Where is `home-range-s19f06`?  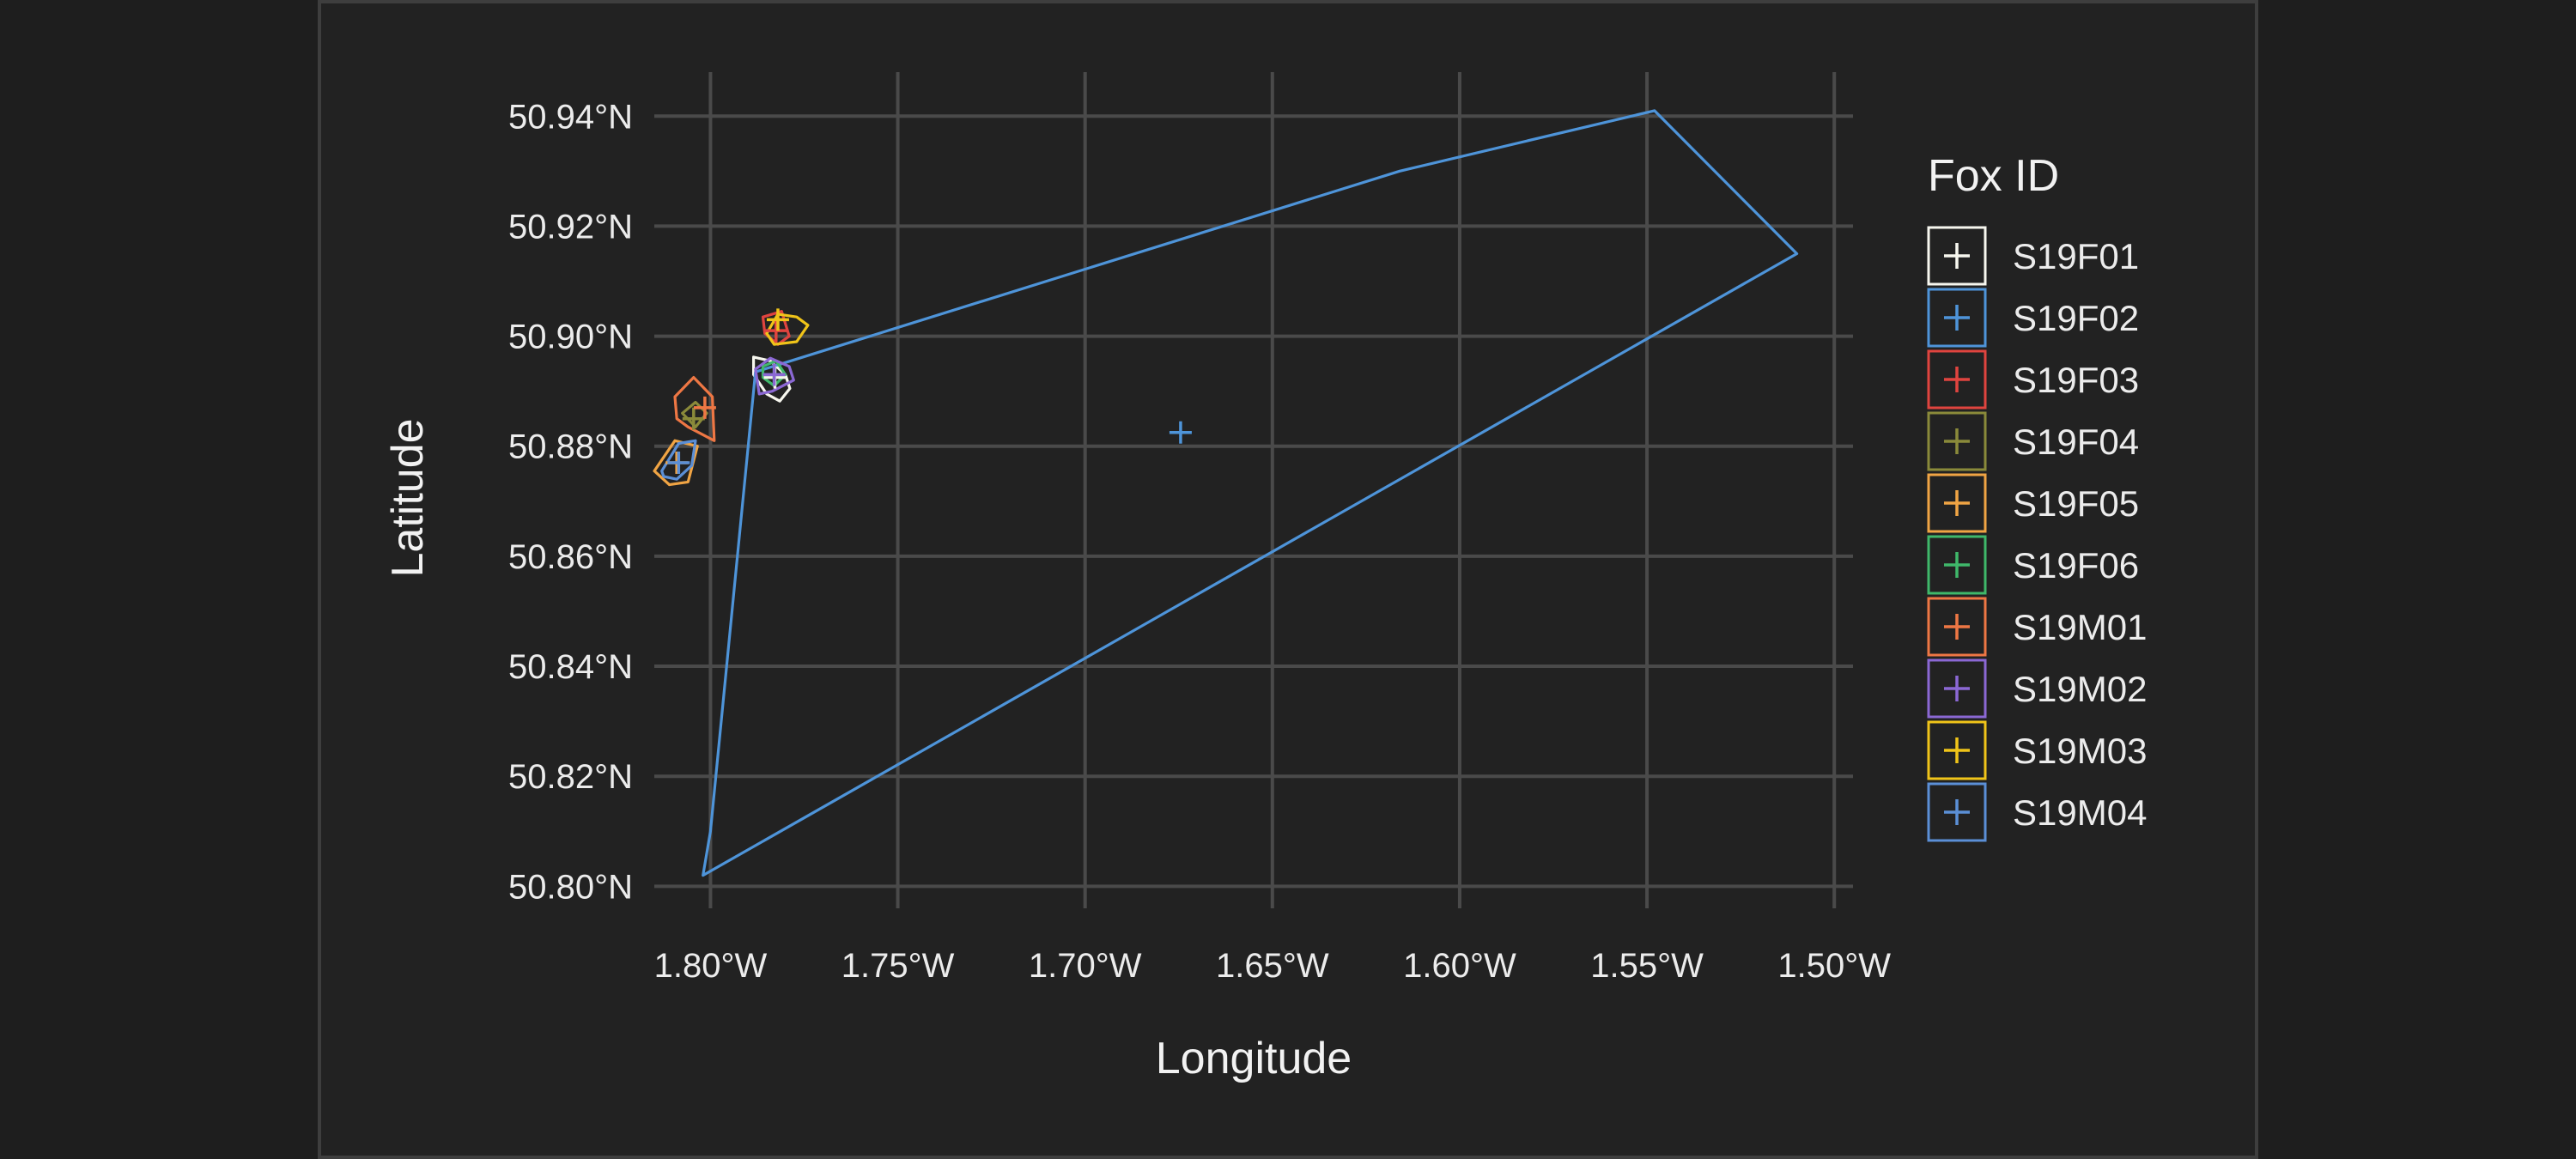
home-range-s19f06 is located at coordinates (774, 373).